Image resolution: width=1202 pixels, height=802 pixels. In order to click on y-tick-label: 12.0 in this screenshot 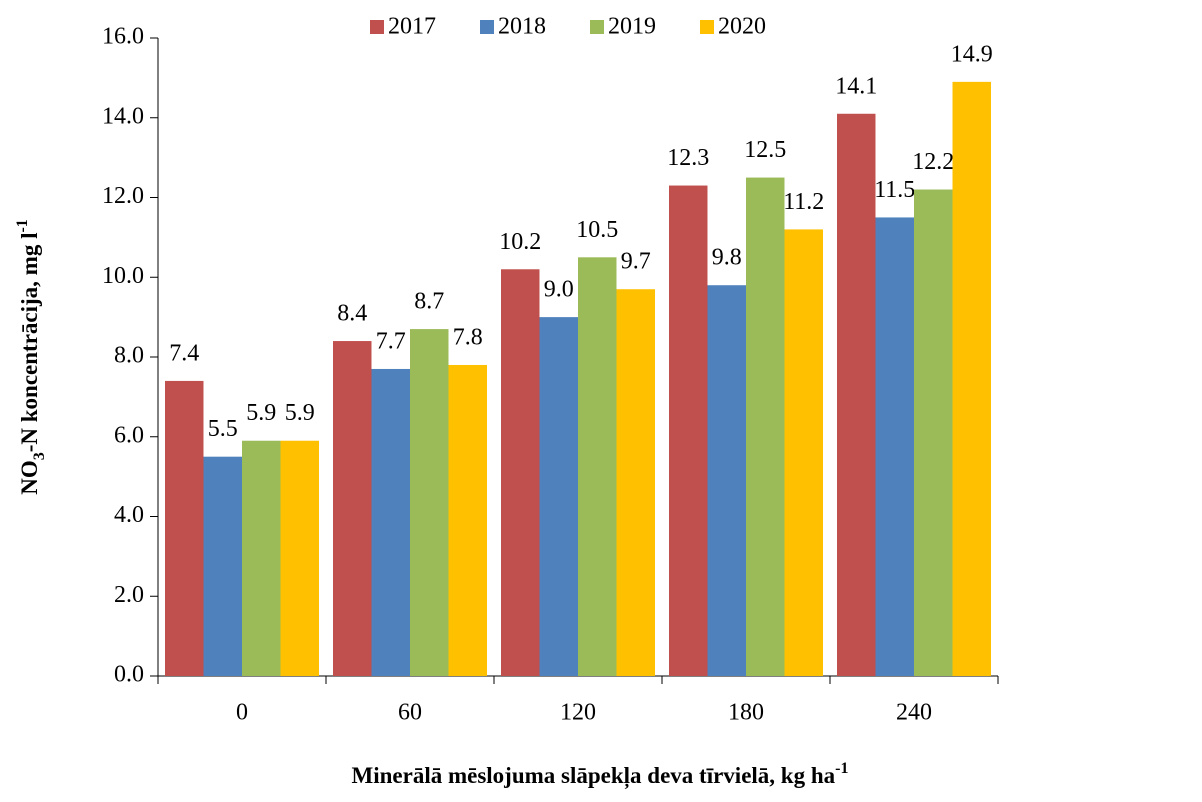, I will do `click(123, 196)`.